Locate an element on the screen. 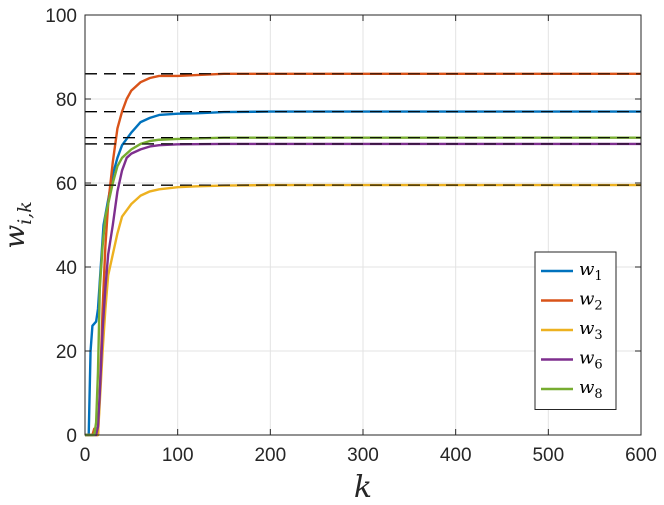  x-tick-label: 100 is located at coordinates (178, 455).